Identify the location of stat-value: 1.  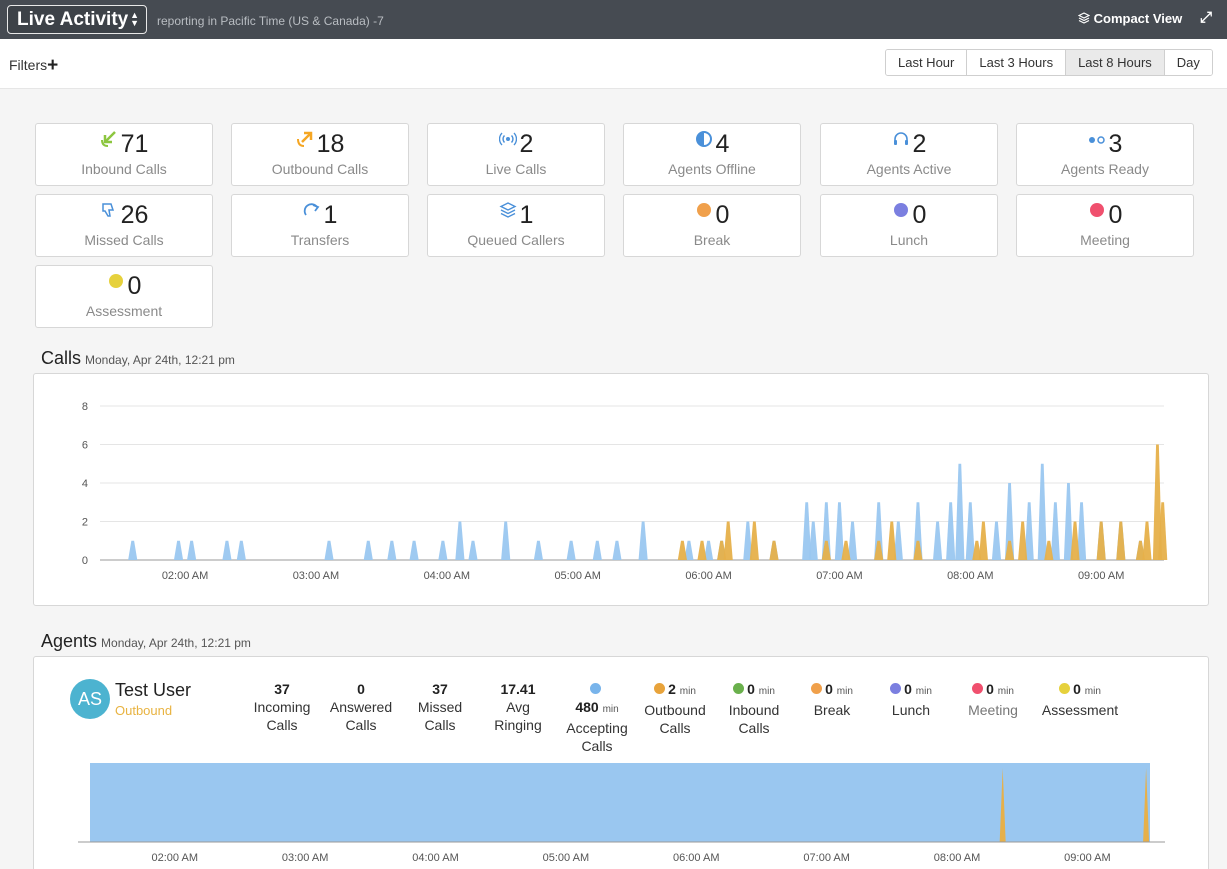
(330, 215).